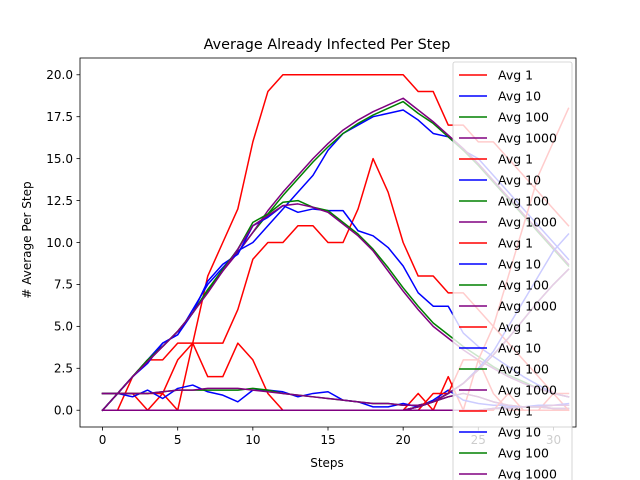  Describe the element at coordinates (103, 440) in the screenshot. I see `x-tick-label: 0` at that location.